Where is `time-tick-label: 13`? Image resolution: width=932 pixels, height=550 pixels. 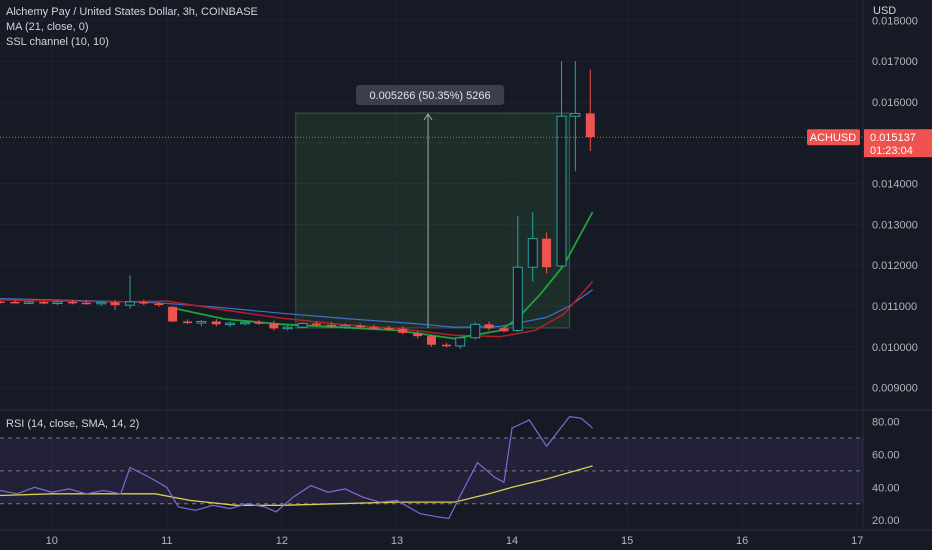
time-tick-label: 13 is located at coordinates (397, 541).